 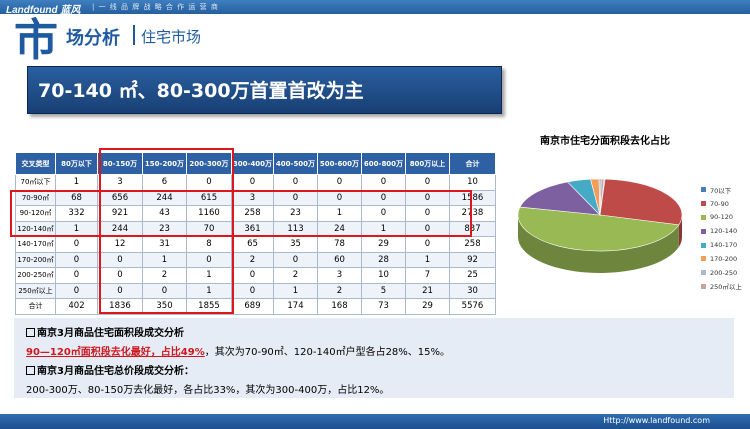 I want to click on pie-slice-250㎡以上, so click(x=602, y=197).